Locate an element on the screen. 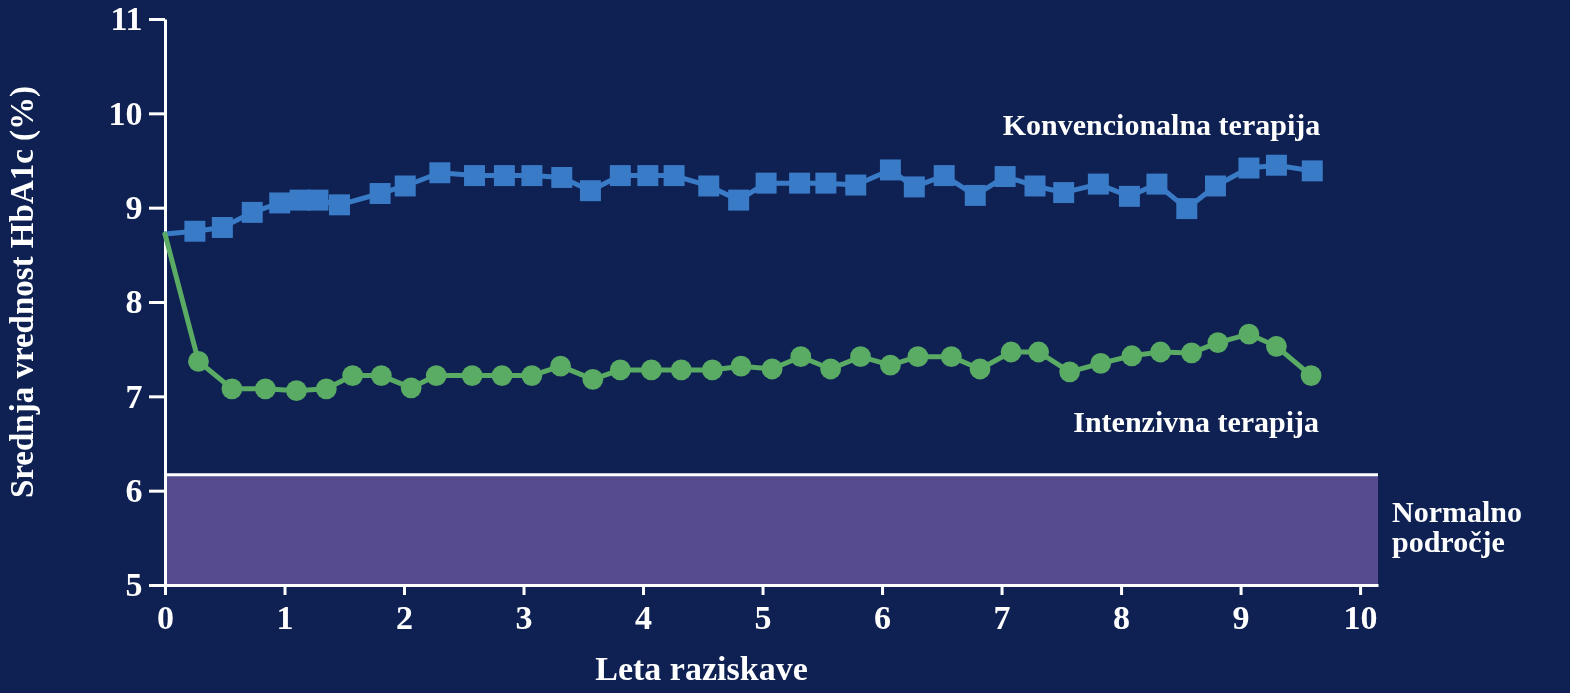 This screenshot has height=693, width=1570. y-tick-label: 11 is located at coordinates (126, 19).